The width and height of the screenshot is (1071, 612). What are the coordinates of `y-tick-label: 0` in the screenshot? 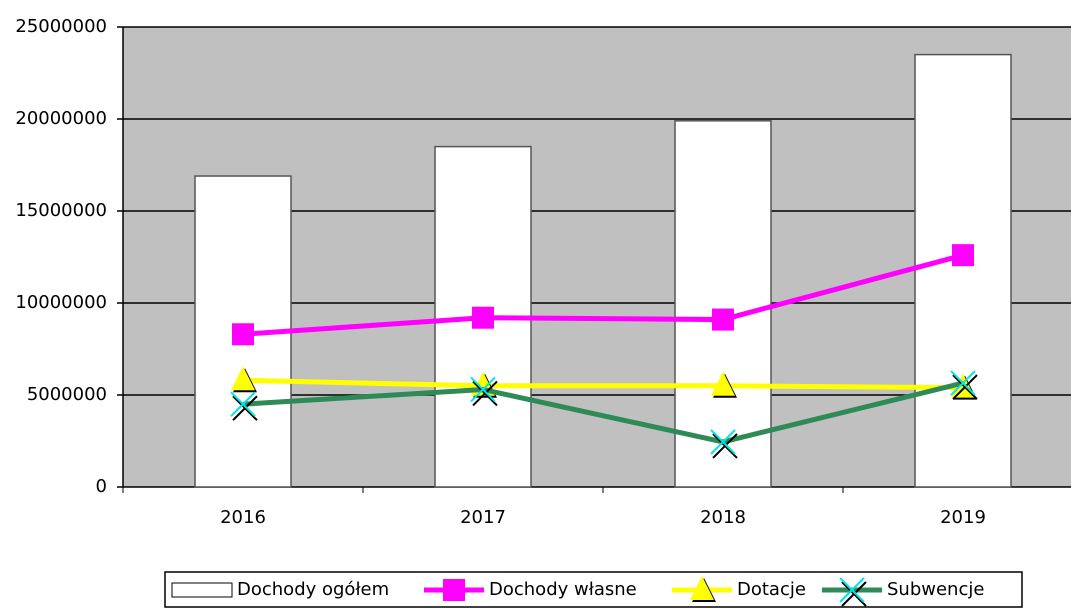 It's located at (101, 486).